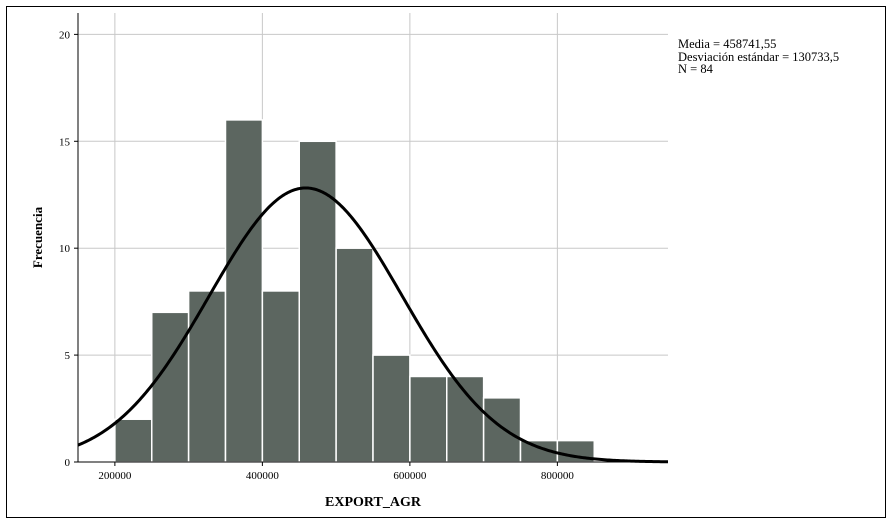  Describe the element at coordinates (65, 142) in the screenshot. I see `y-tick-label: 15` at that location.